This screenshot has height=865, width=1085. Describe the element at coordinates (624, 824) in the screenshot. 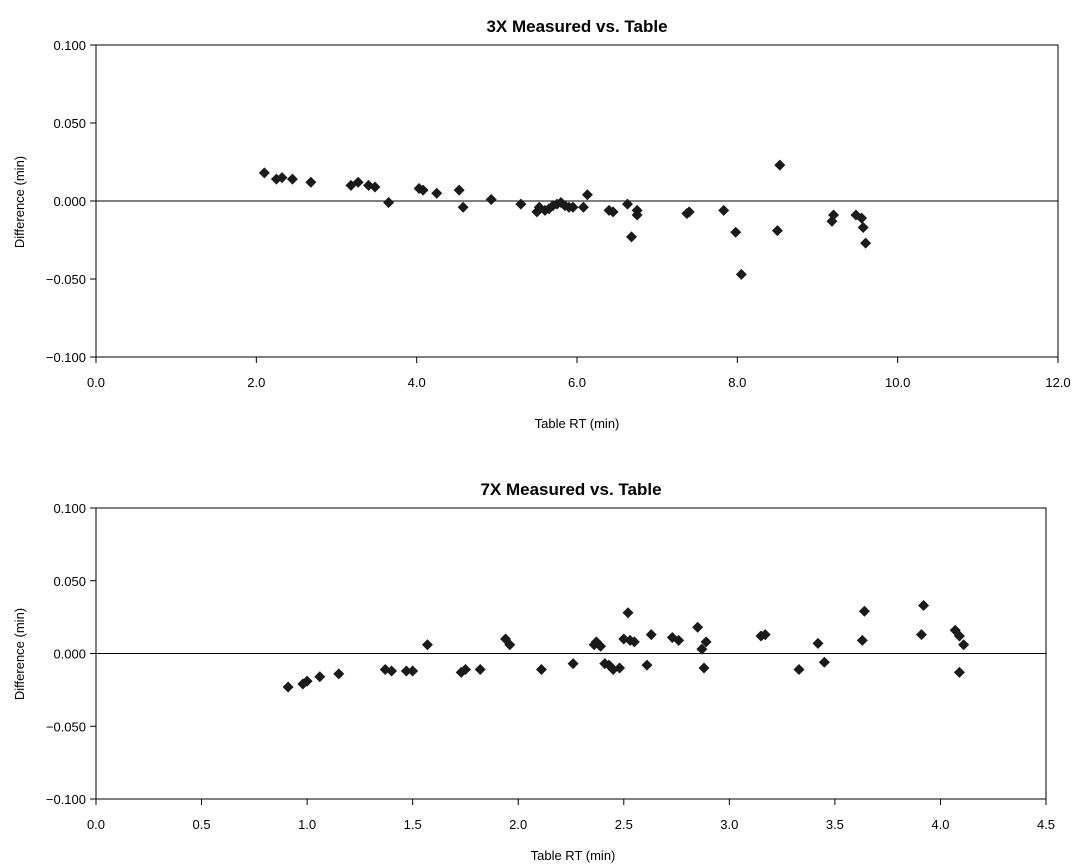

I see `x-tick-label: 2.5` at that location.